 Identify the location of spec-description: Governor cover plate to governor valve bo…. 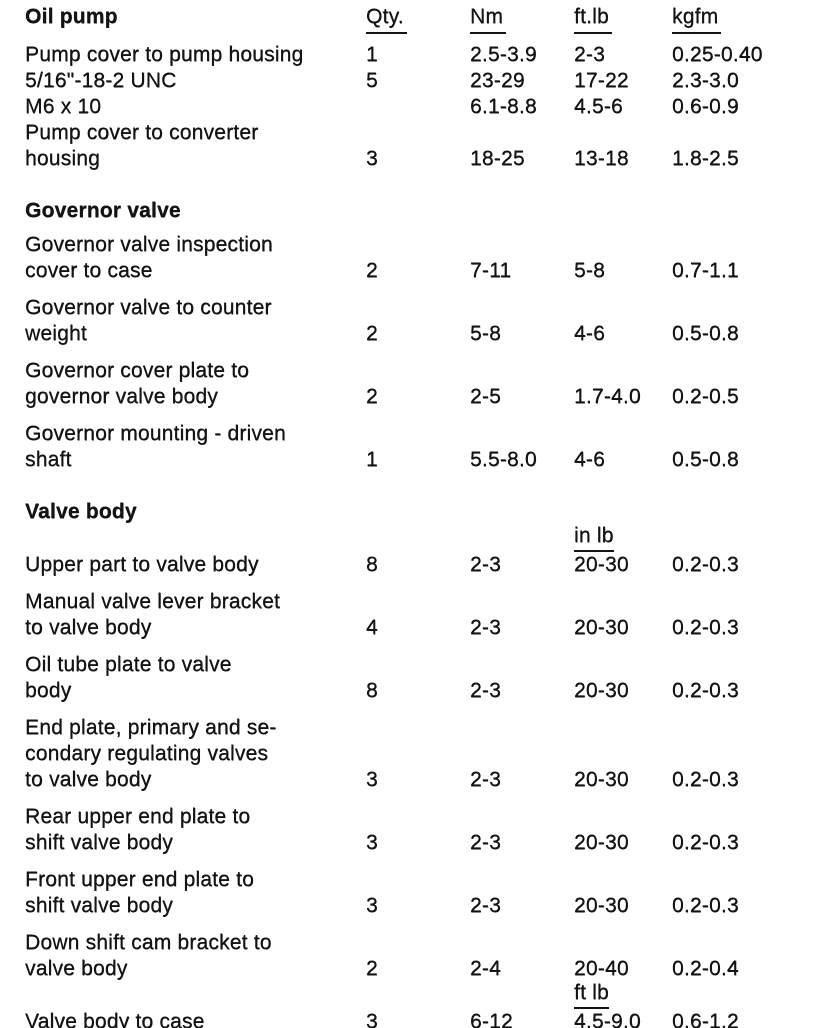
(195, 384).